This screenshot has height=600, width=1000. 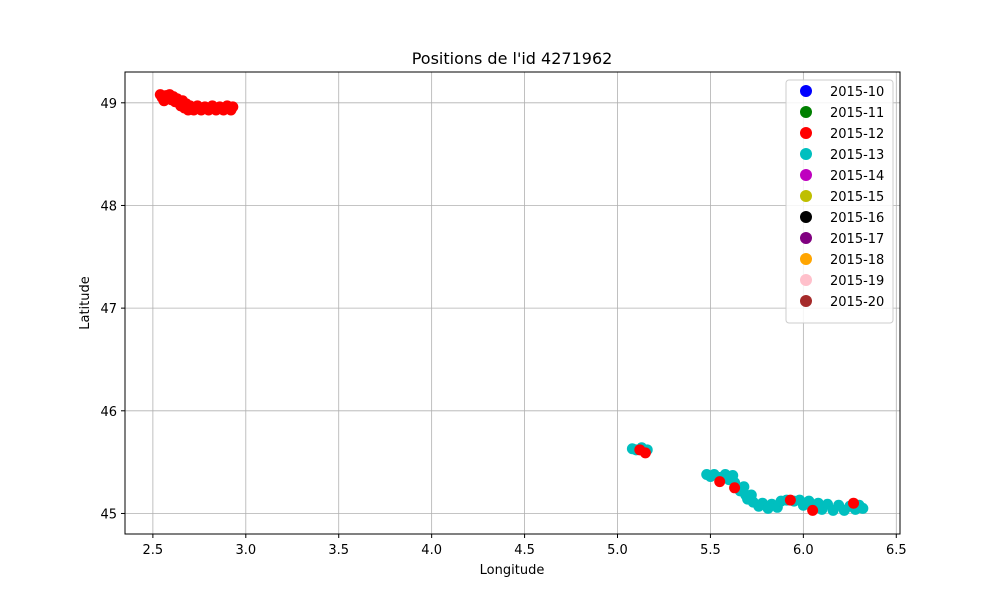 I want to click on legend-label: 2015-20, so click(x=857, y=302).